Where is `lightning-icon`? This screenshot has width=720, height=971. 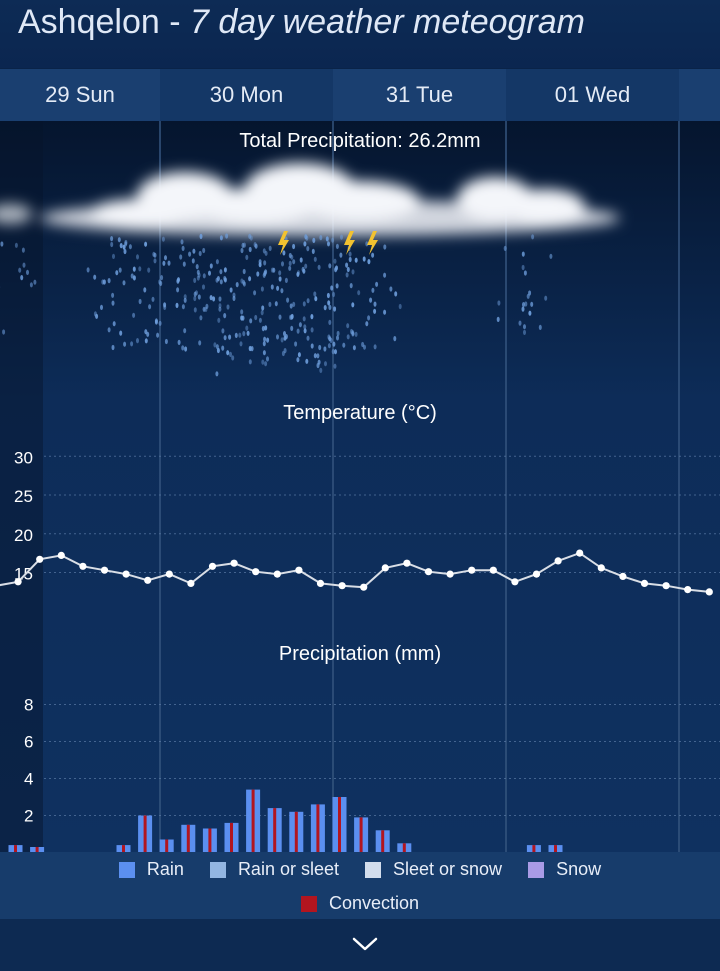 lightning-icon is located at coordinates (349, 243).